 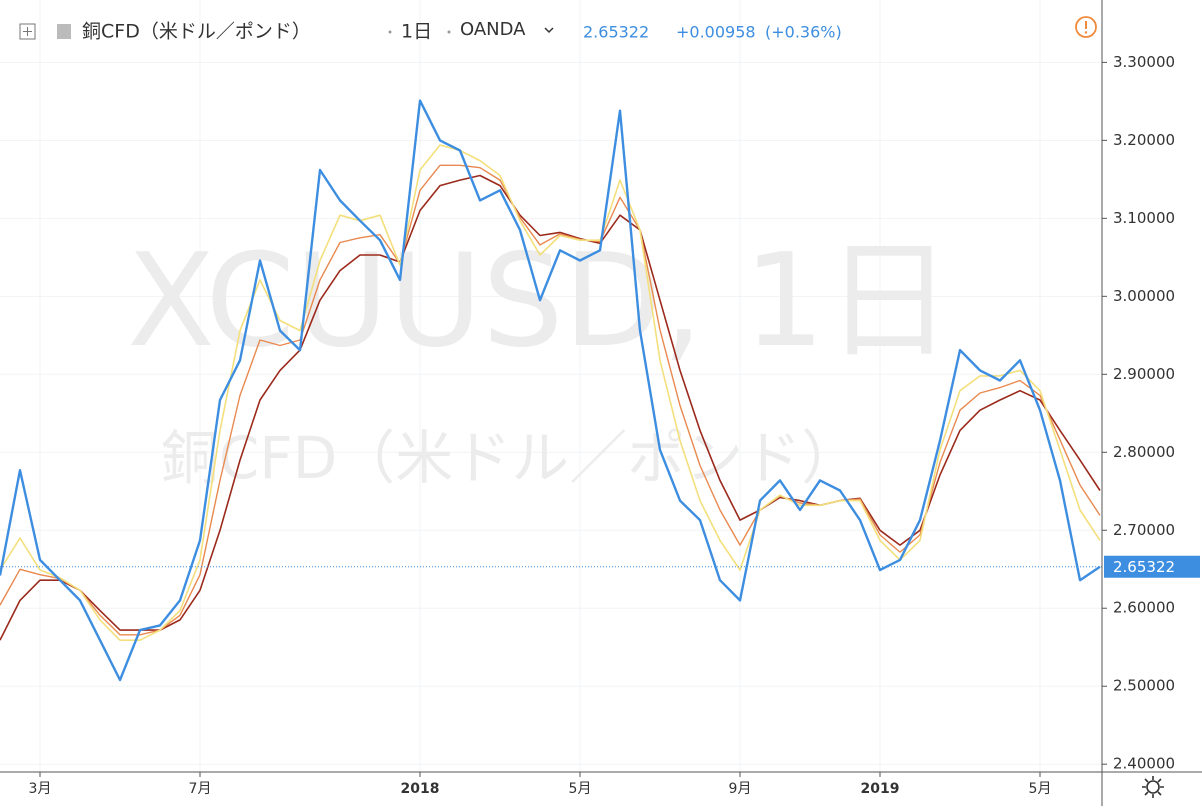 I want to click on source: OANDA, so click(x=493, y=29).